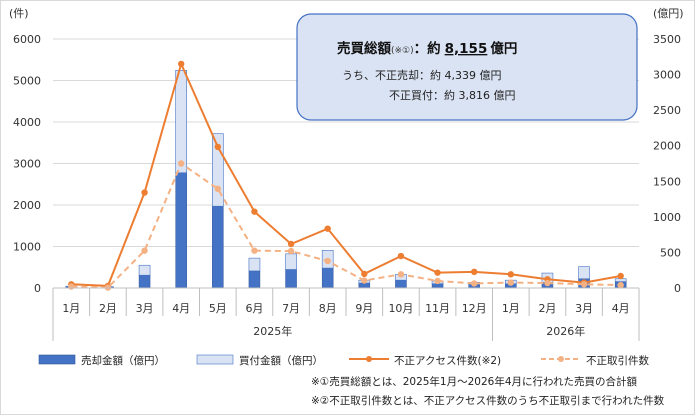  What do you see at coordinates (19, 13) in the screenshot?
I see `left-axis-unit: (件)` at bounding box center [19, 13].